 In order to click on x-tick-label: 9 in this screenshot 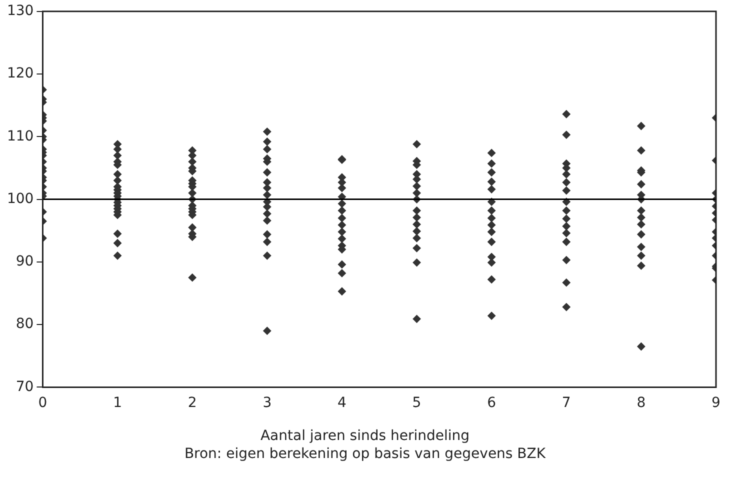, I will do `click(716, 403)`.